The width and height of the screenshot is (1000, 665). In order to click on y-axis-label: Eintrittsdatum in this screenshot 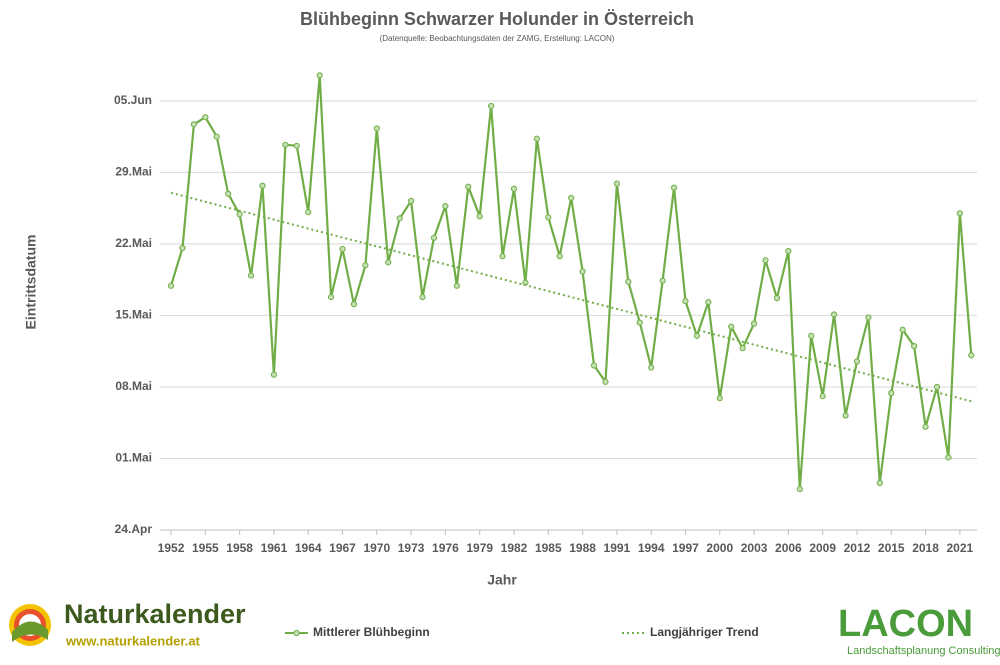, I will do `click(31, 282)`.